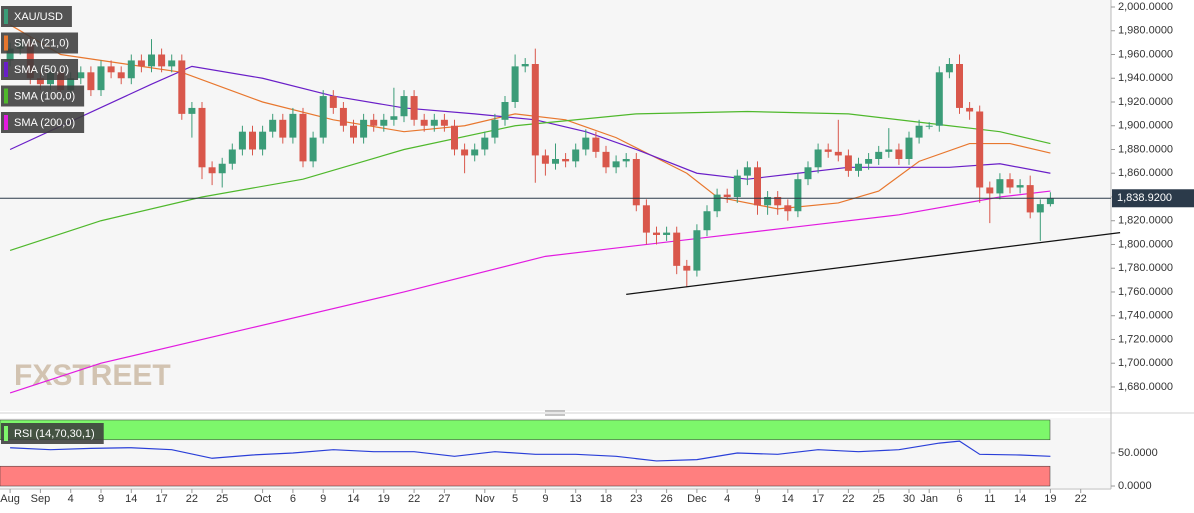 The width and height of the screenshot is (1194, 513). Describe the element at coordinates (293, 499) in the screenshot. I see `x-tick-label: 6` at that location.